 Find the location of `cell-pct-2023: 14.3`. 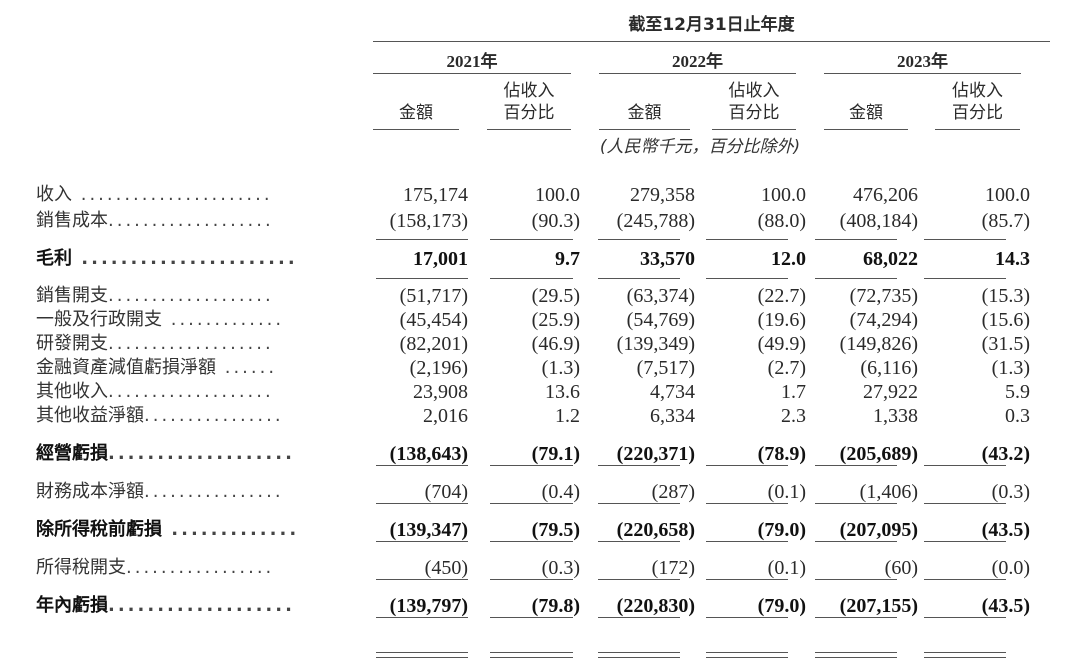

cell-pct-2023: 14.3 is located at coordinates (1012, 259).